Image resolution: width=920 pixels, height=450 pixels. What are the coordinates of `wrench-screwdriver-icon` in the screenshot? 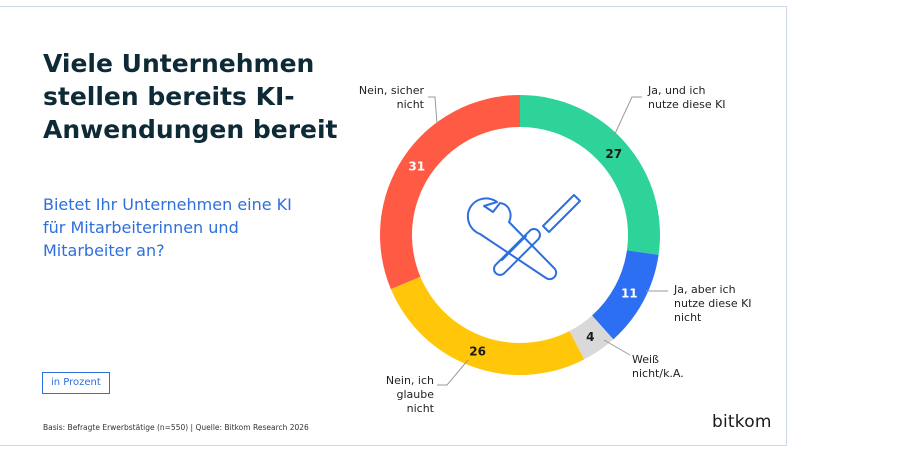 It's located at (523, 237).